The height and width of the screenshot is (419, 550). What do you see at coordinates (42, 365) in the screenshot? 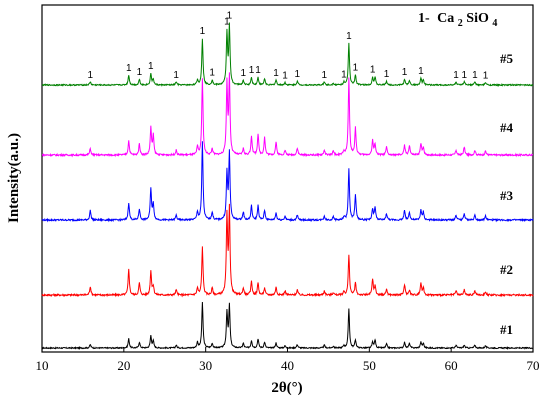
I see `x-tick-label: 10` at bounding box center [42, 365].